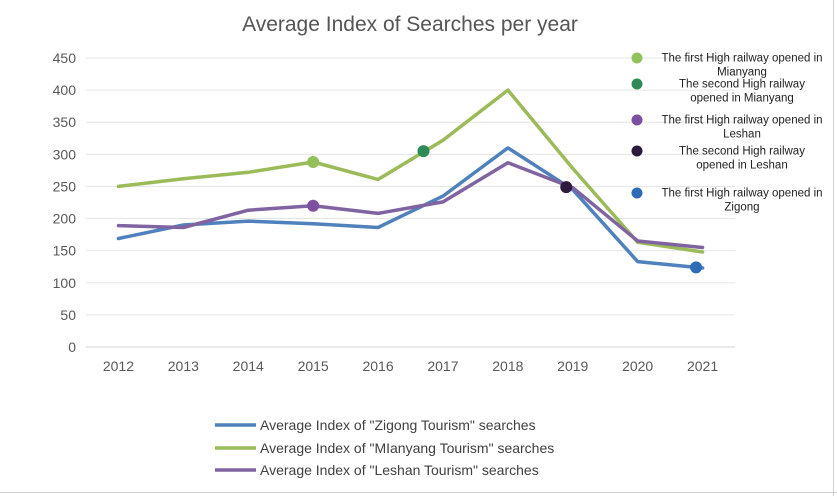 The width and height of the screenshot is (837, 496). Describe the element at coordinates (418, 492) in the screenshot. I see `window-edge-bottom` at that location.